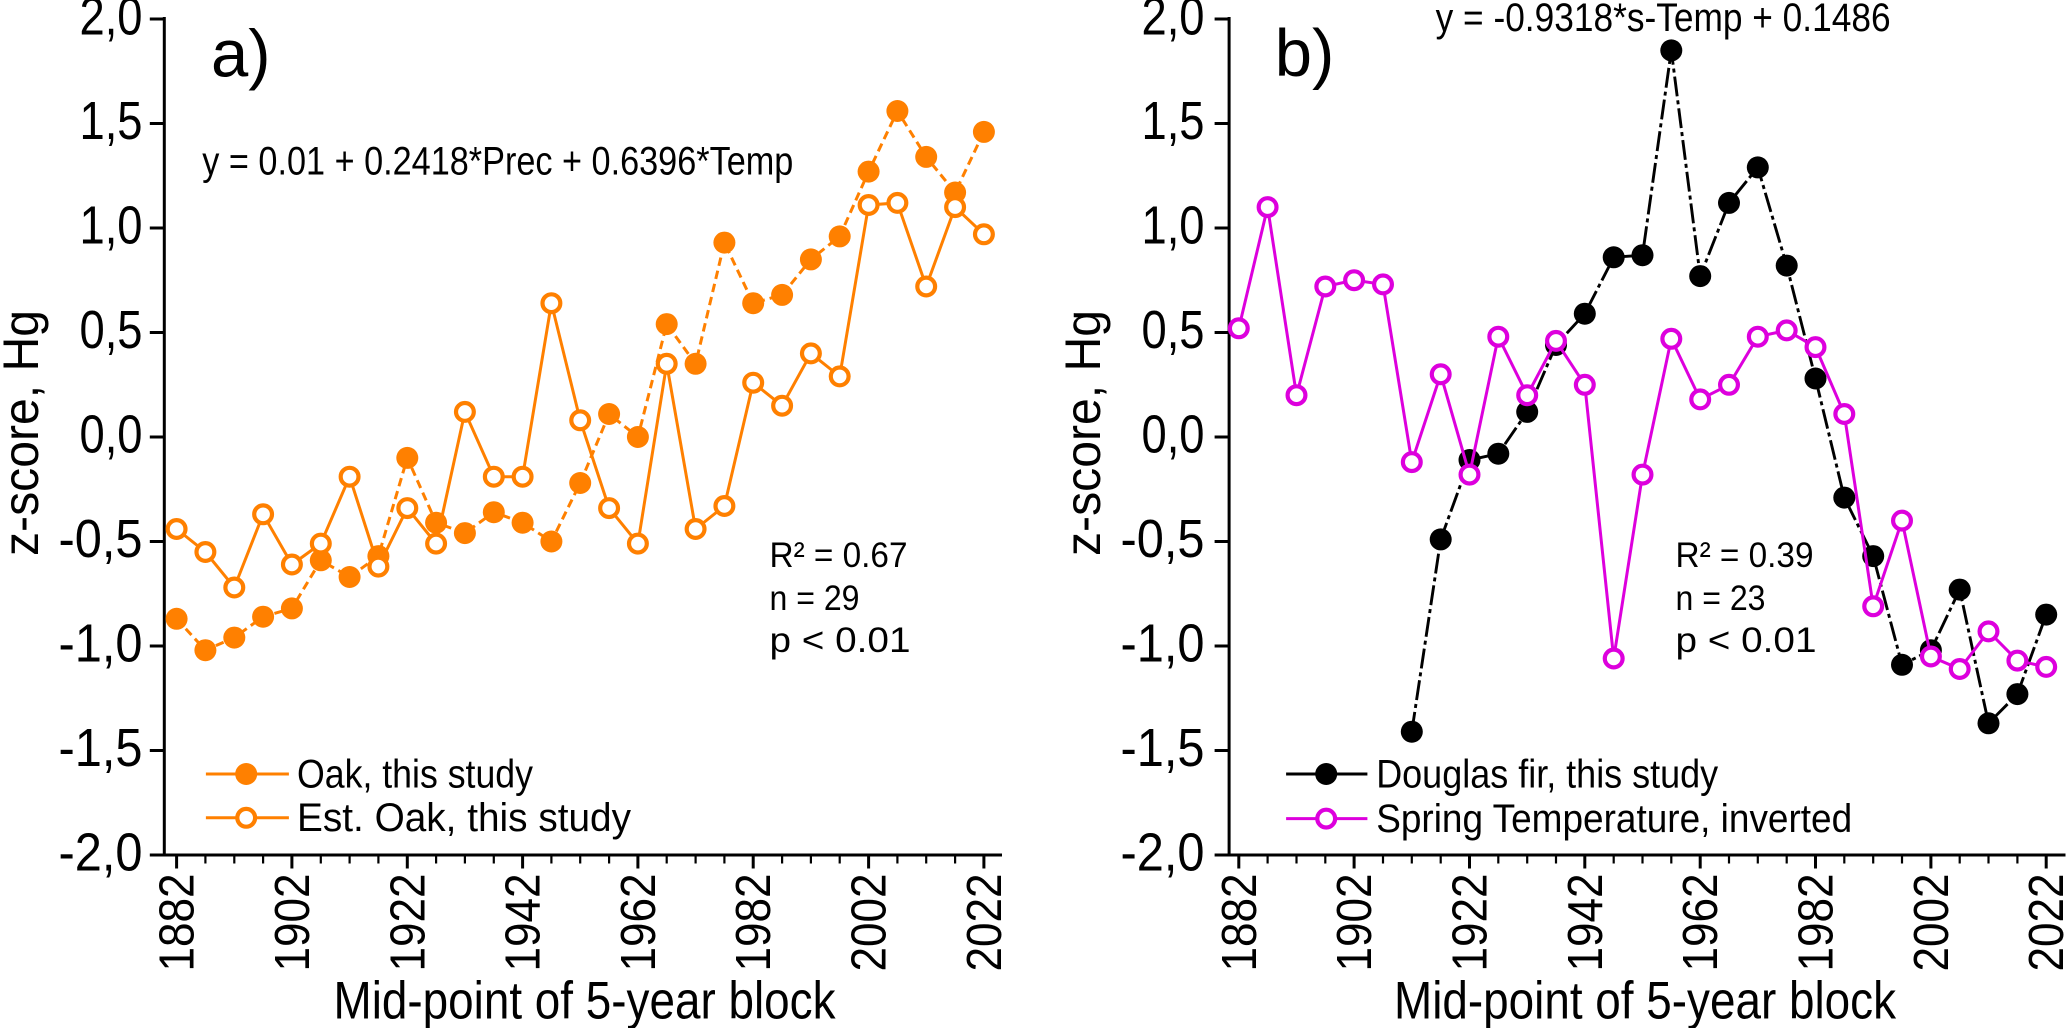 This screenshot has width=2067, height=1033. What do you see at coordinates (1745, 555) in the screenshot?
I see `svg-text: R² = 0.39` at bounding box center [1745, 555].